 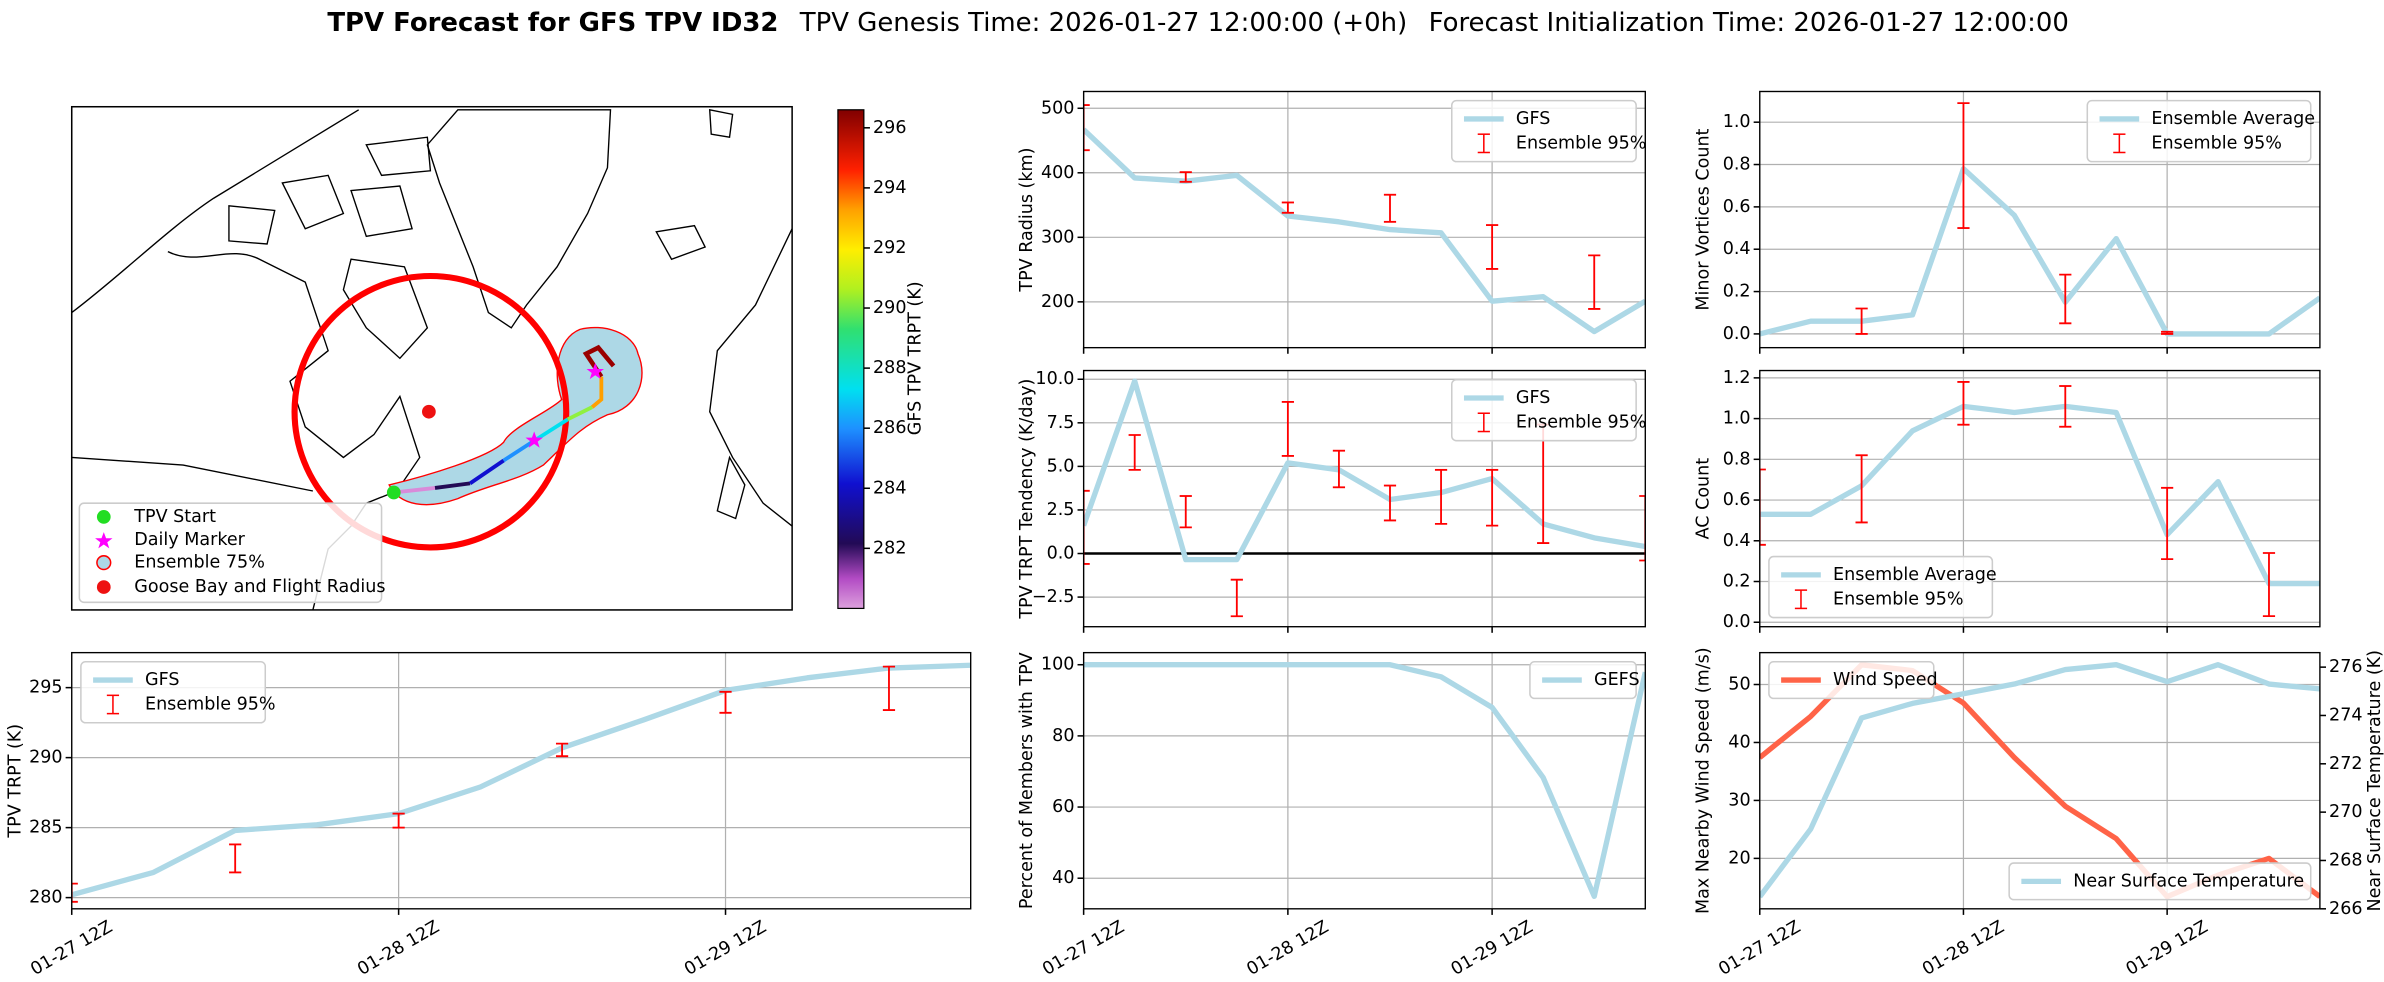 What do you see at coordinates (1737, 207) in the screenshot?
I see `y-tick-label: 0.6` at bounding box center [1737, 207].